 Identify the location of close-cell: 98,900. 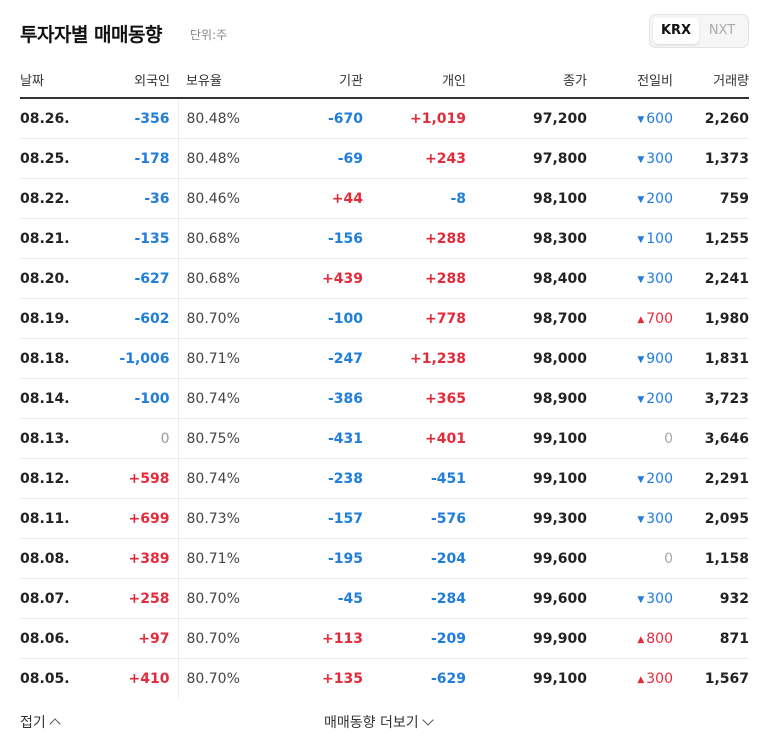
(526, 398).